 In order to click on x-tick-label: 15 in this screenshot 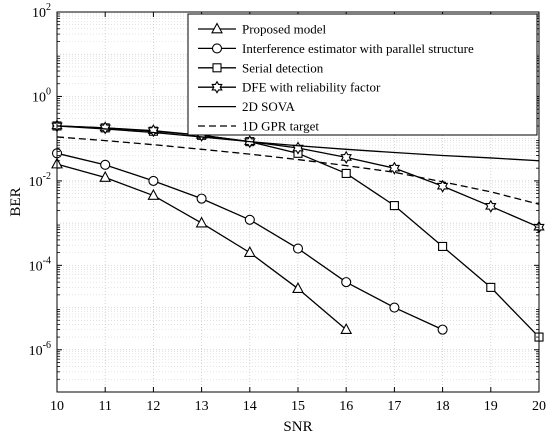, I will do `click(298, 406)`.